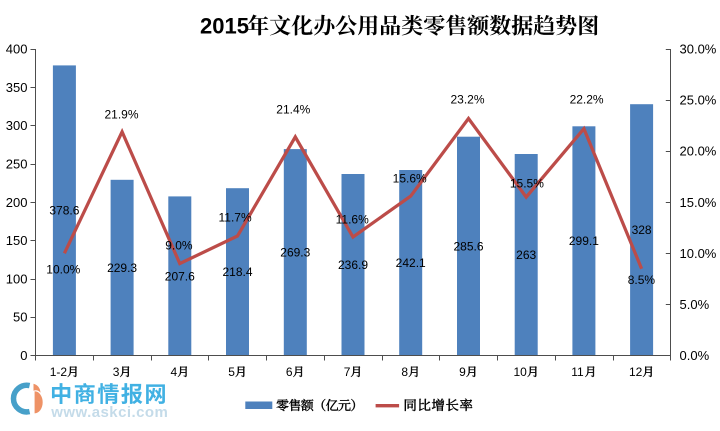 This screenshot has height=431, width=720. Describe the element at coordinates (352, 220) in the screenshot. I see `svg-text: 11.6%` at that location.